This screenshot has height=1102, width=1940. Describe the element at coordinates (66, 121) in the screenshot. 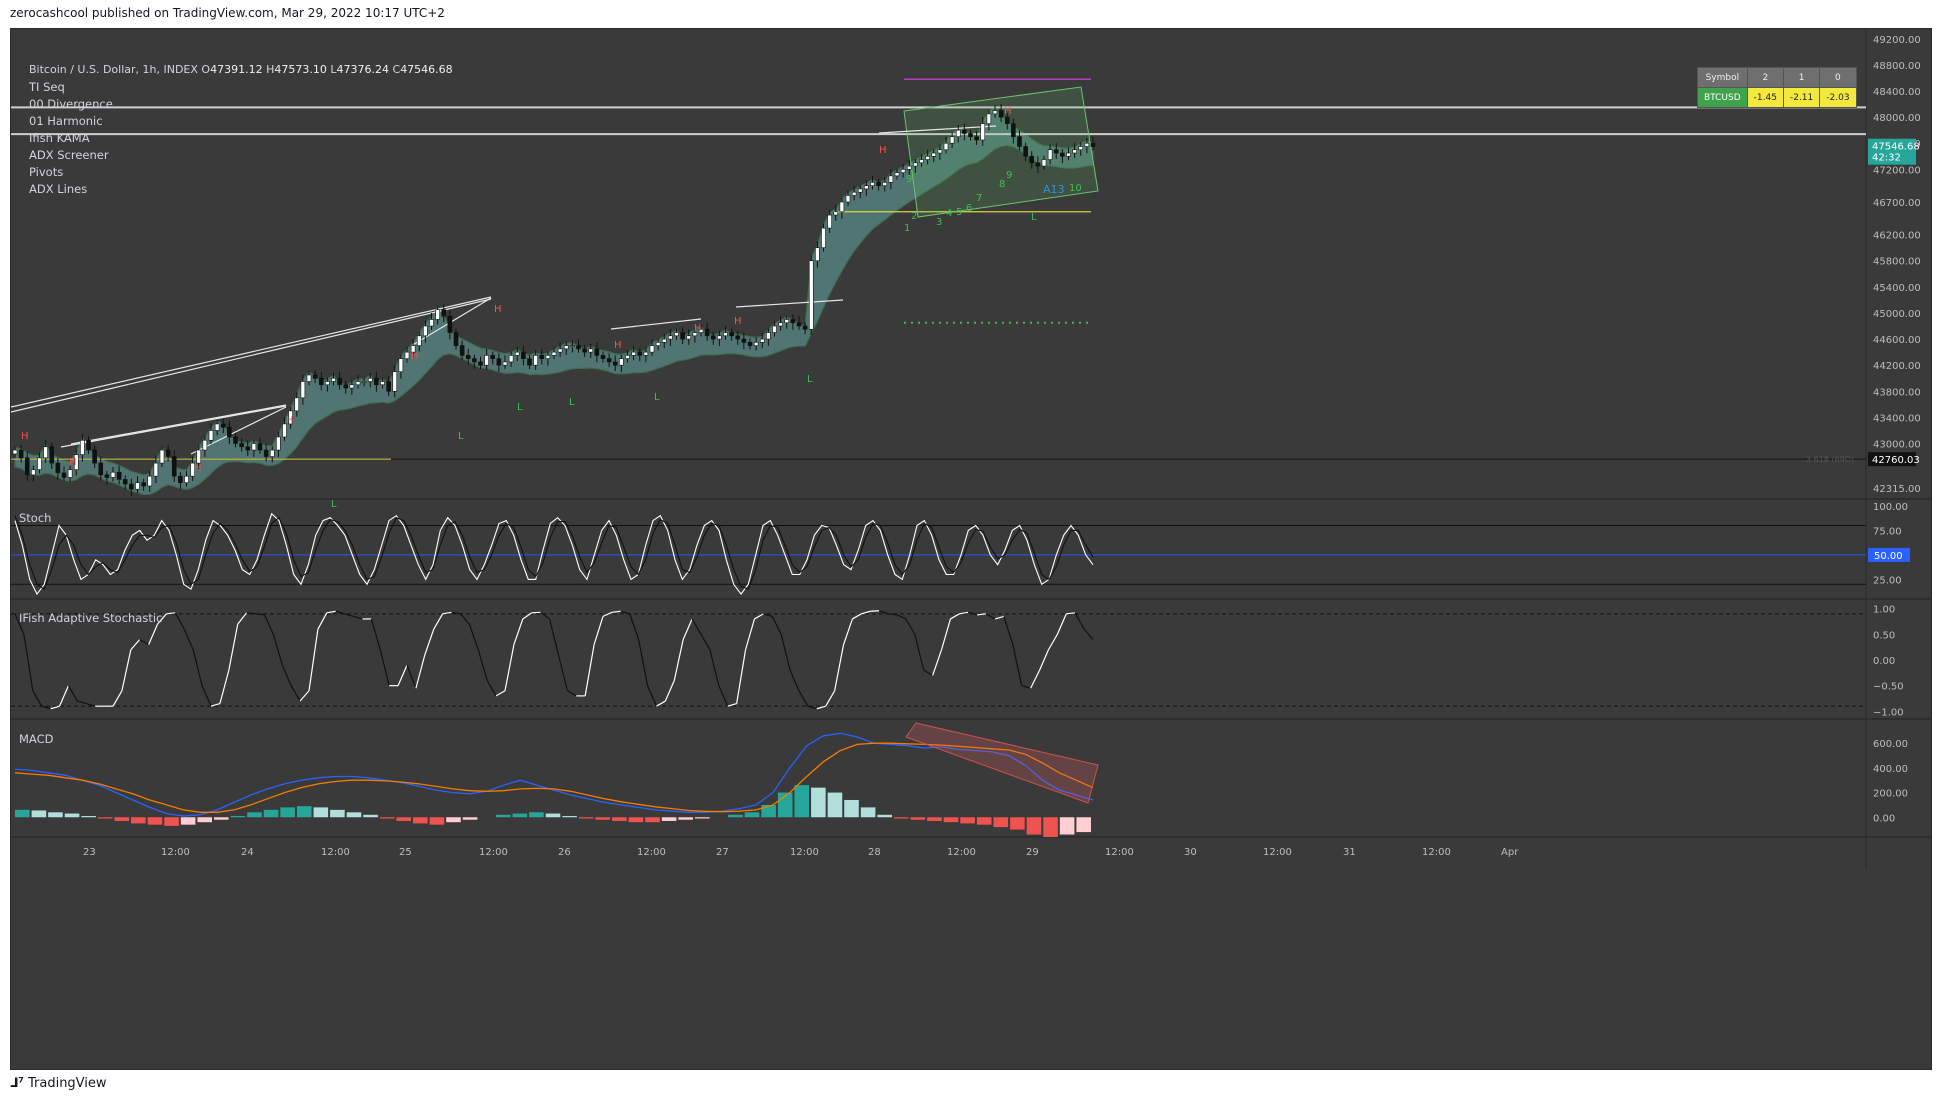

I see `indicator-item: 01 Harmonic` at that location.